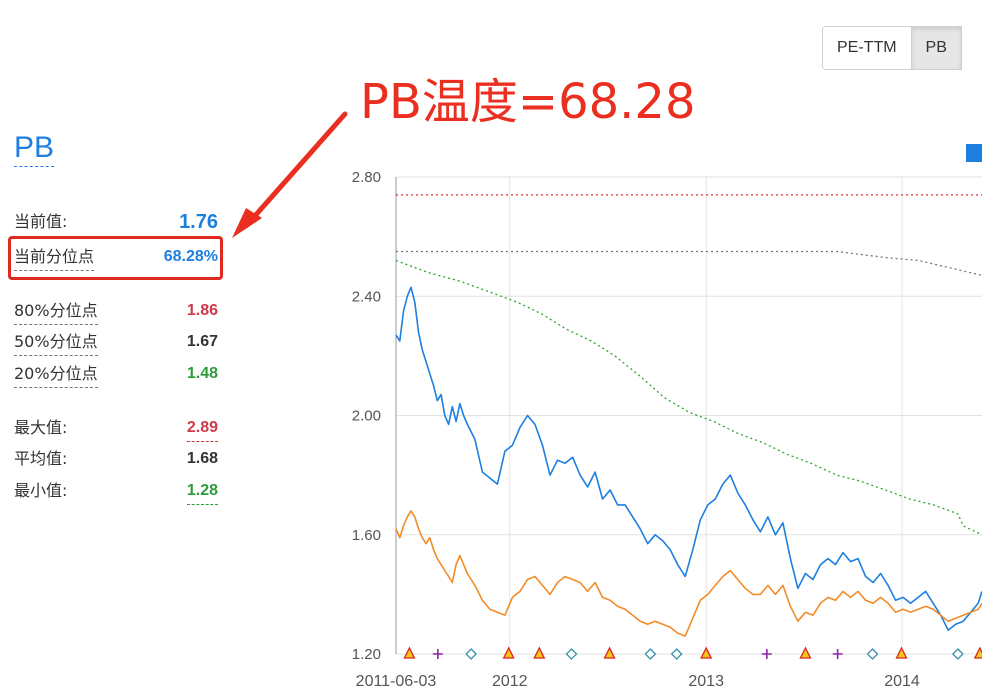  I want to click on y-axis-ticks: 2.80 2.40 2.00 1.60 1.20, so click(366, 416).